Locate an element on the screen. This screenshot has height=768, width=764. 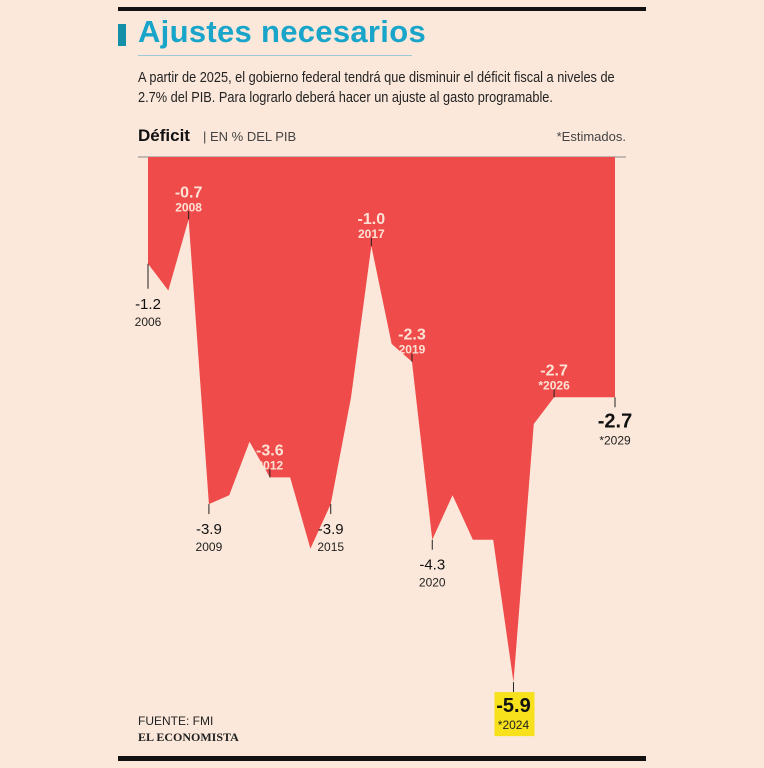
annotation-value: -1.0 is located at coordinates (372, 219).